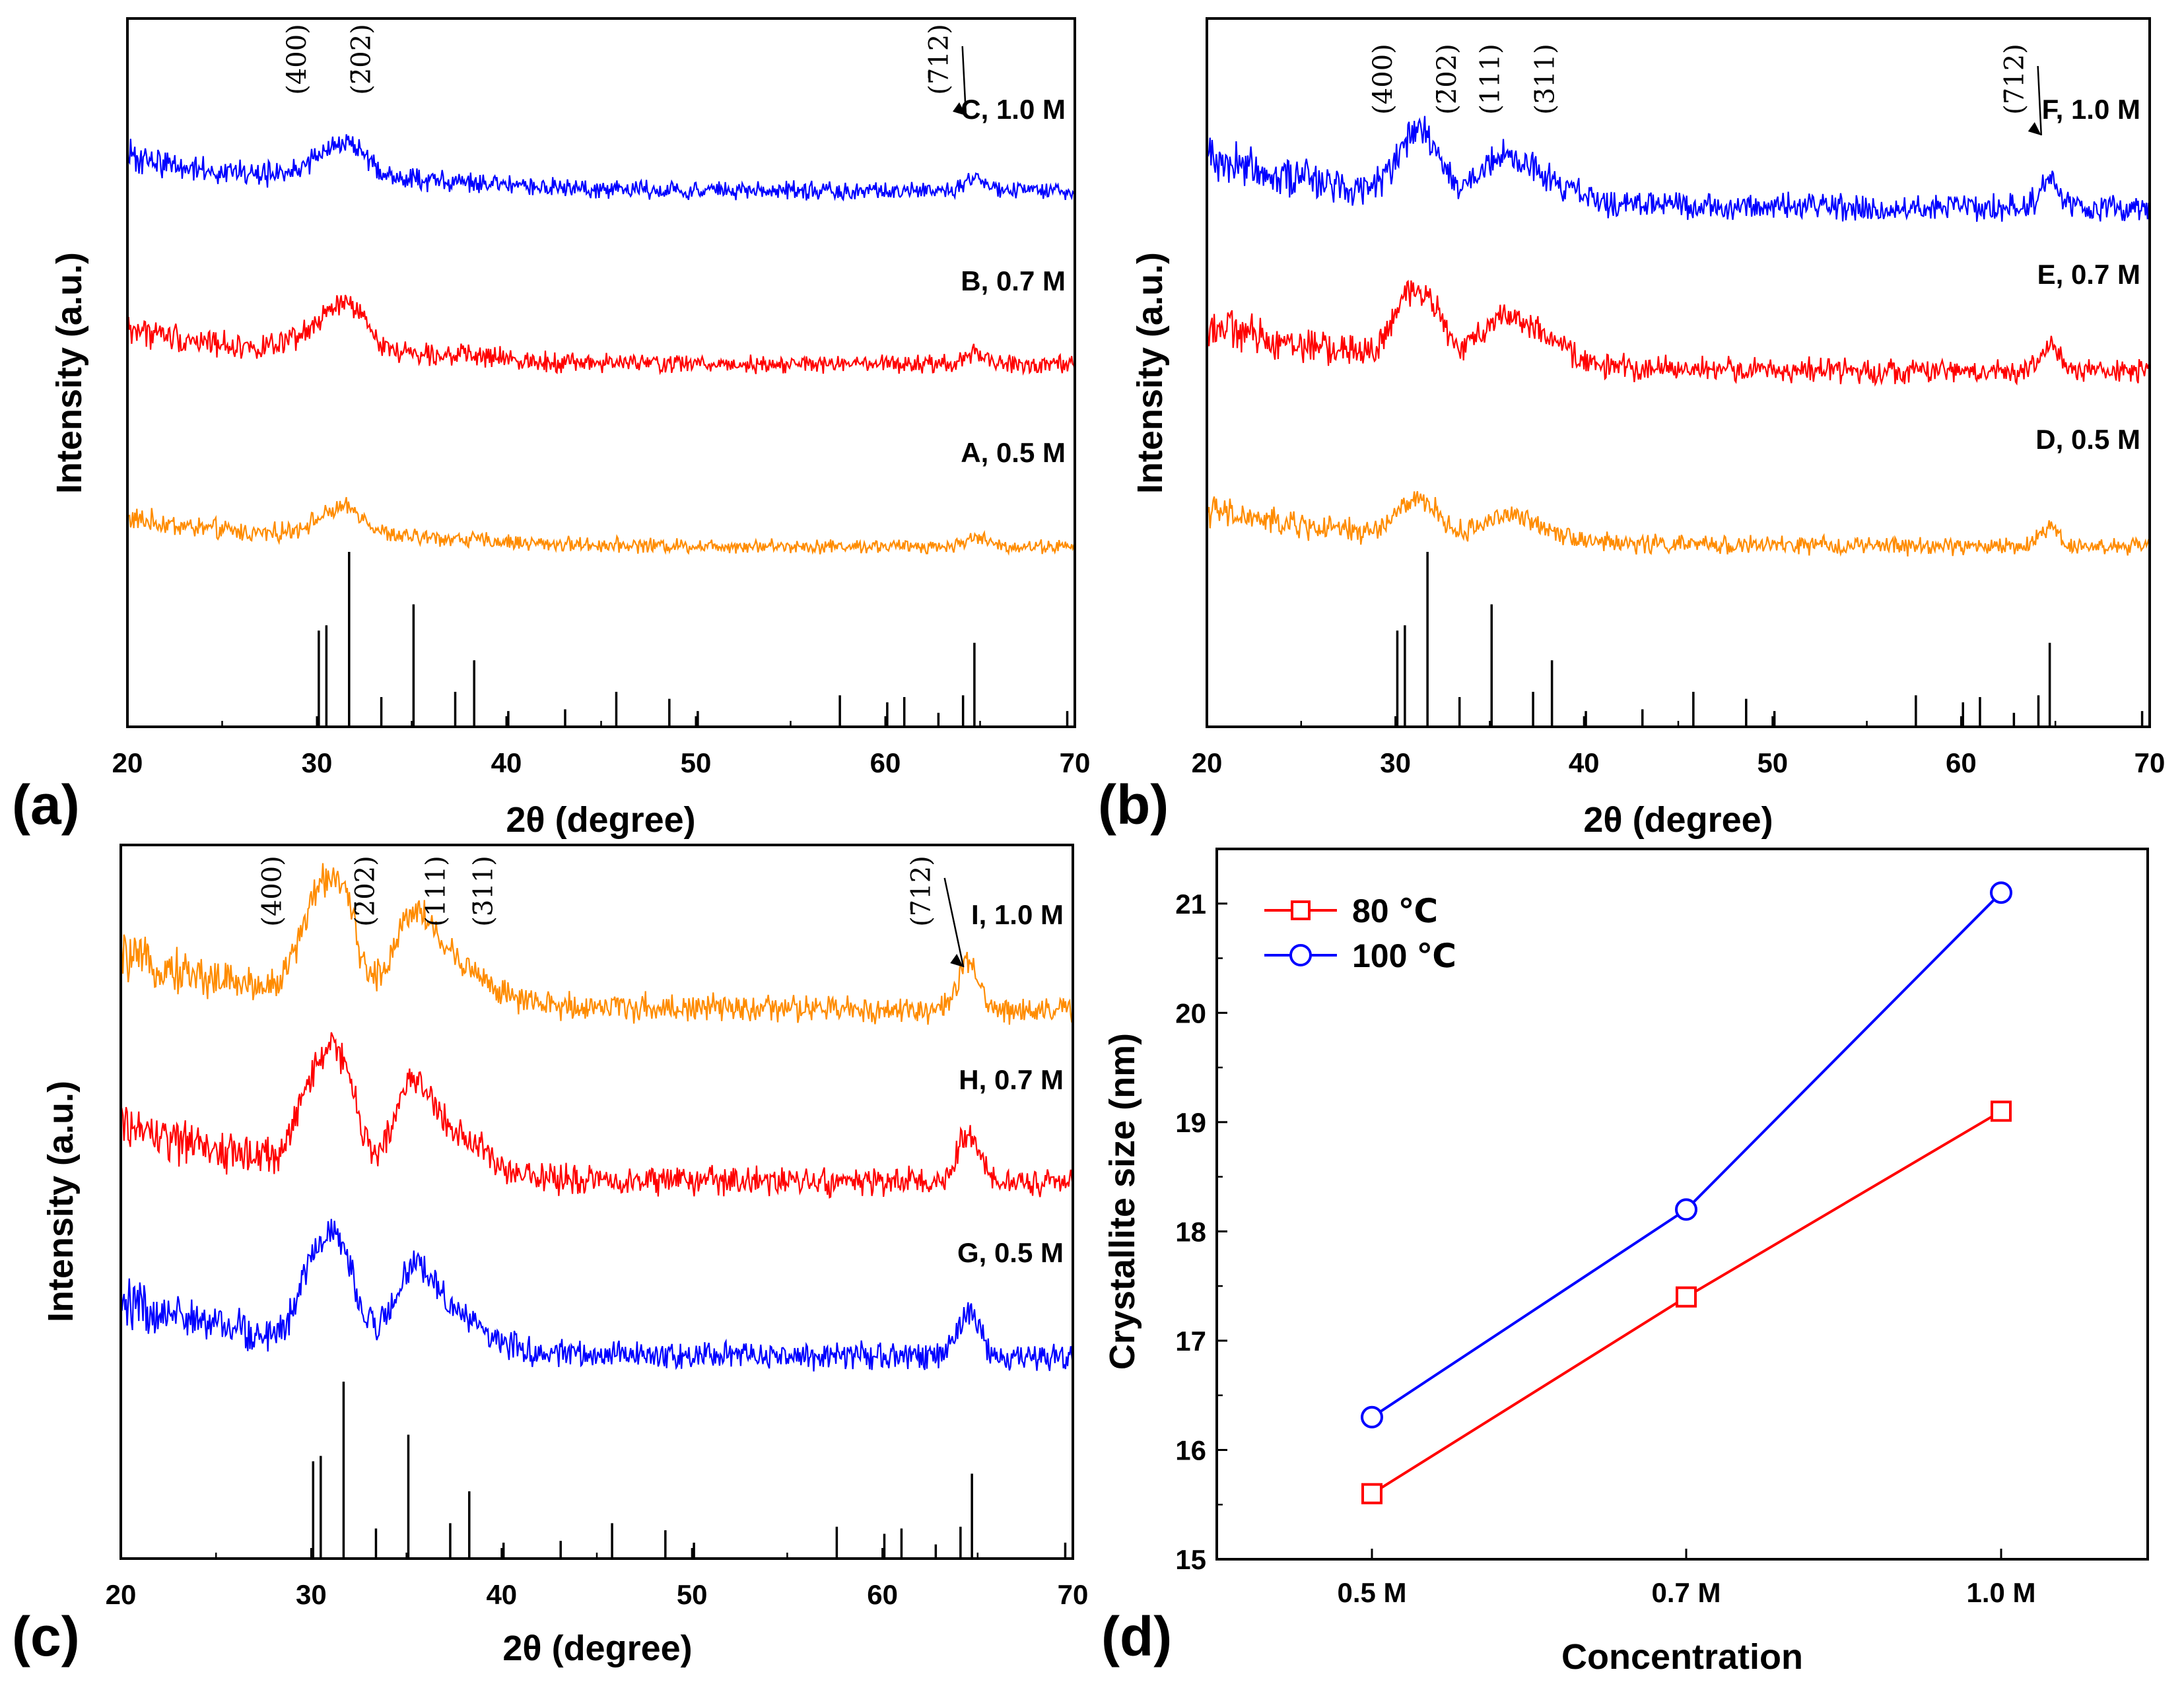  Describe the element at coordinates (46, 1636) in the screenshot. I see `panel-label: (c)` at that location.